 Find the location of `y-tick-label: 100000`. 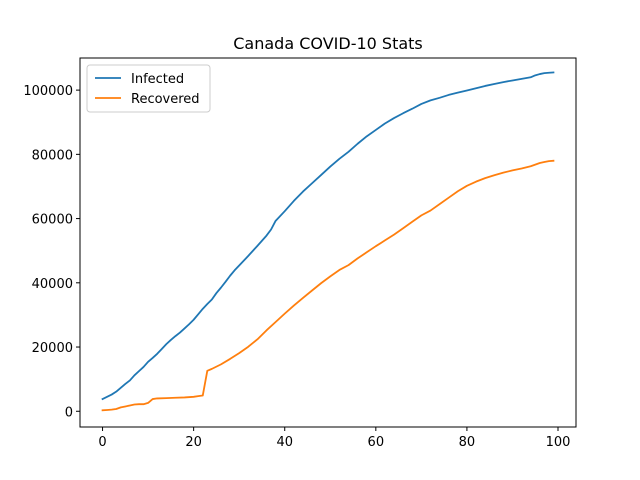

y-tick-label: 100000 is located at coordinates (48, 91).